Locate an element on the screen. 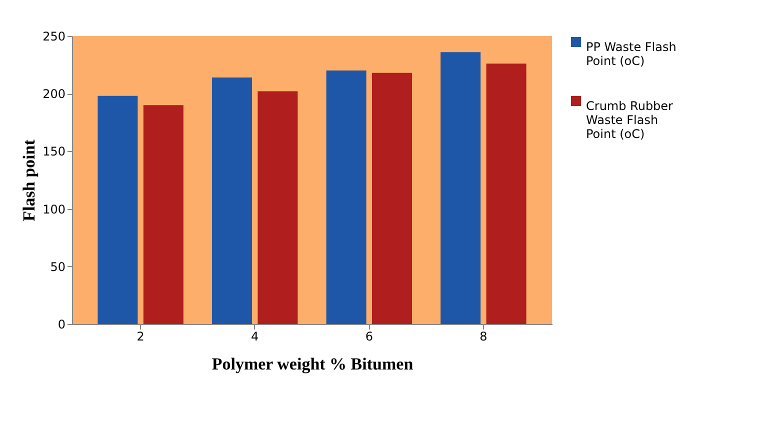 This screenshot has width=763, height=436. legend-label: Crumb Rubber Waste Flash Point (oC) is located at coordinates (630, 120).